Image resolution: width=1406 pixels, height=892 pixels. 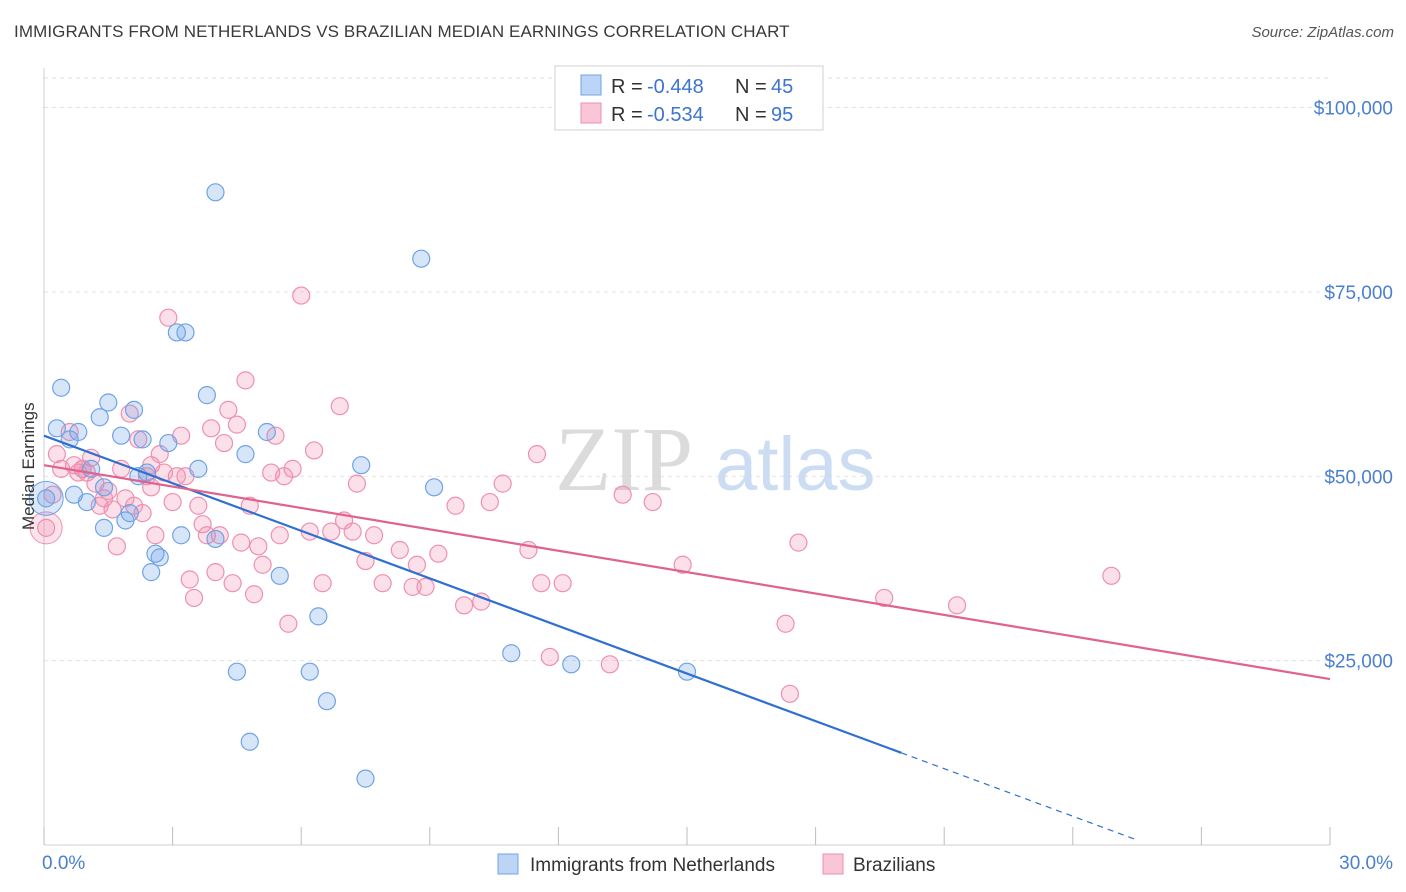 What do you see at coordinates (833, 864) in the screenshot?
I see `bottom-legend-swatch-pink` at bounding box center [833, 864].